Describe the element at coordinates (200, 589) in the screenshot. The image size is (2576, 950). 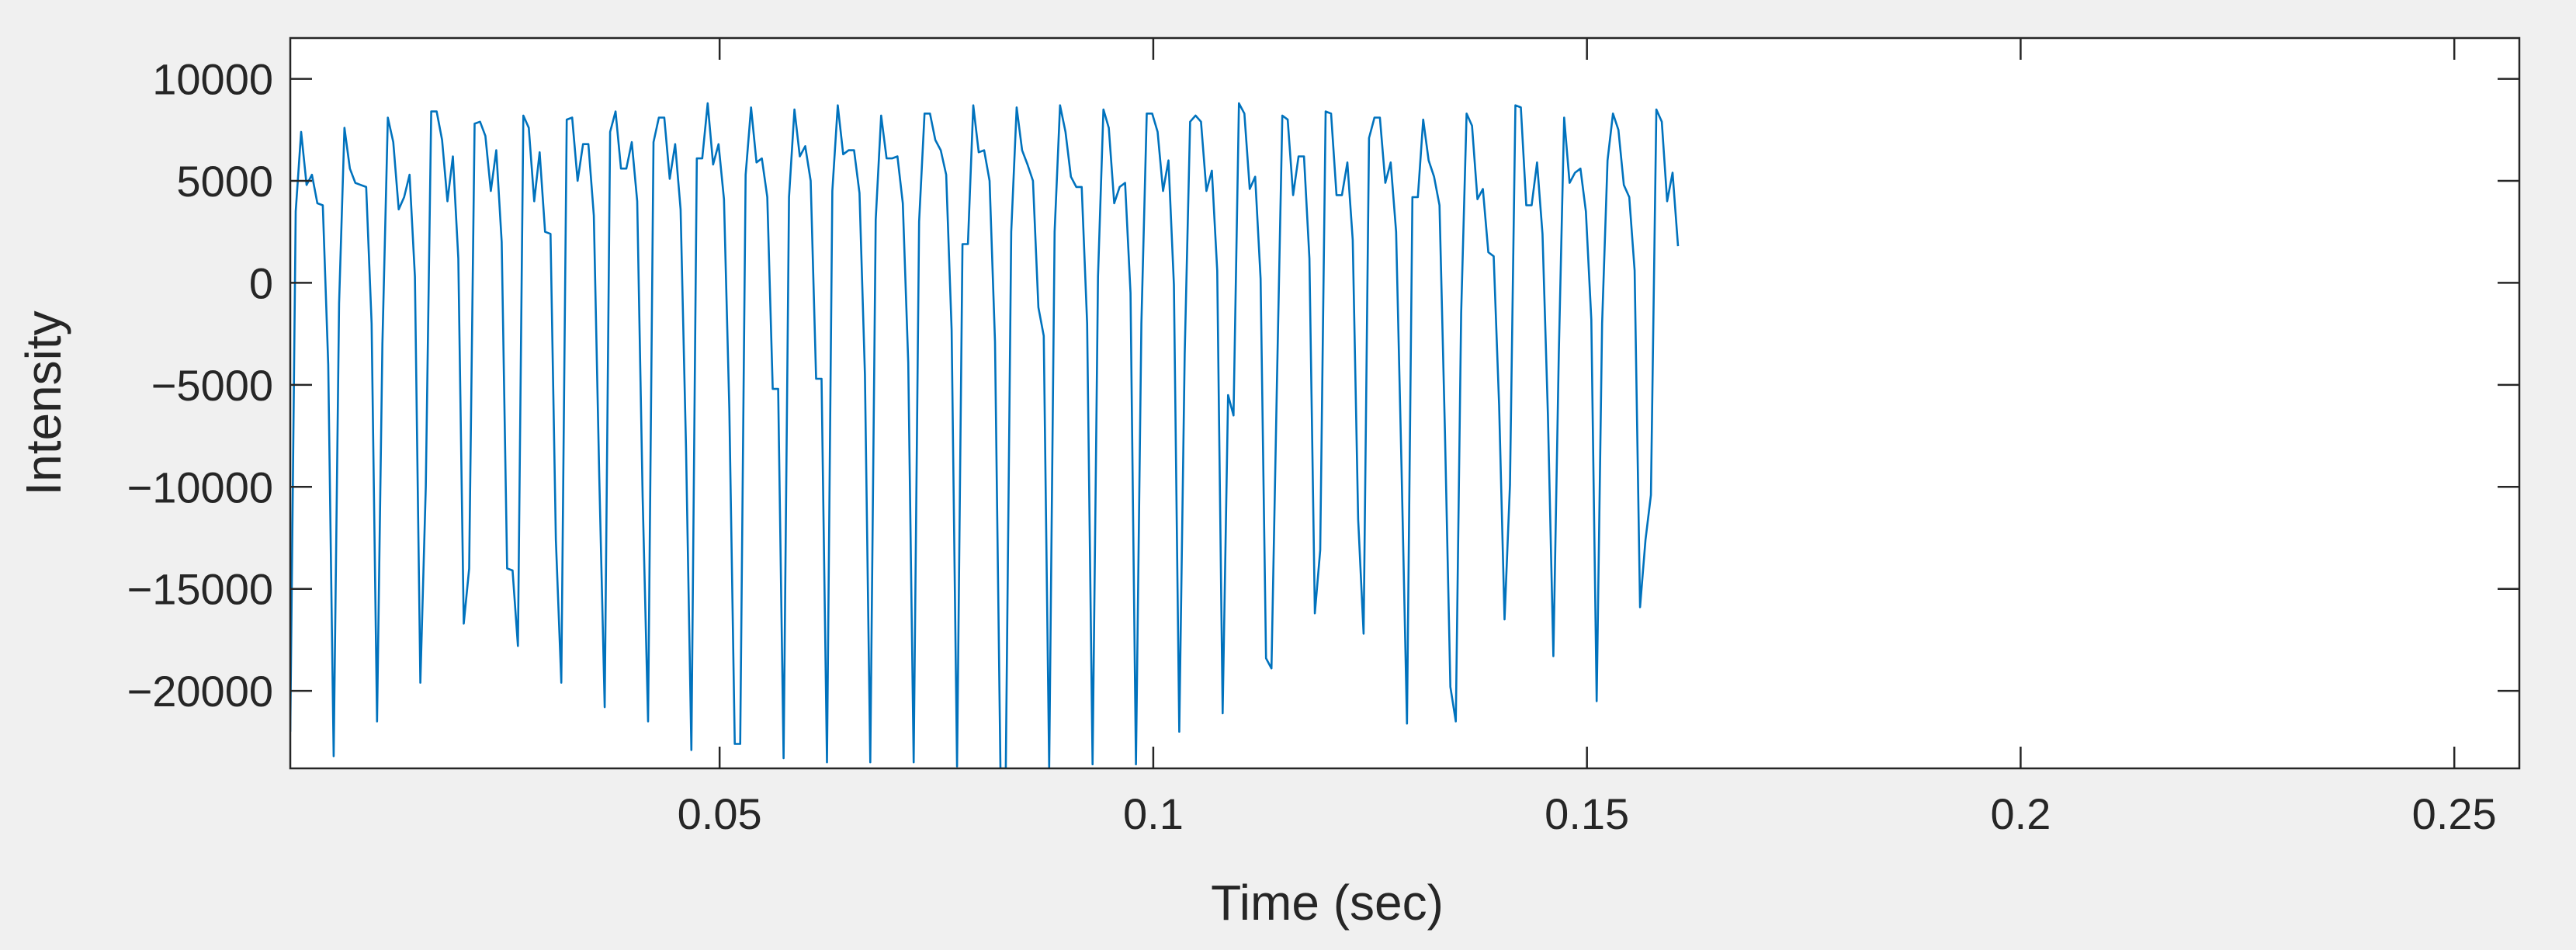
I see `y-tick-label: −15000` at that location.